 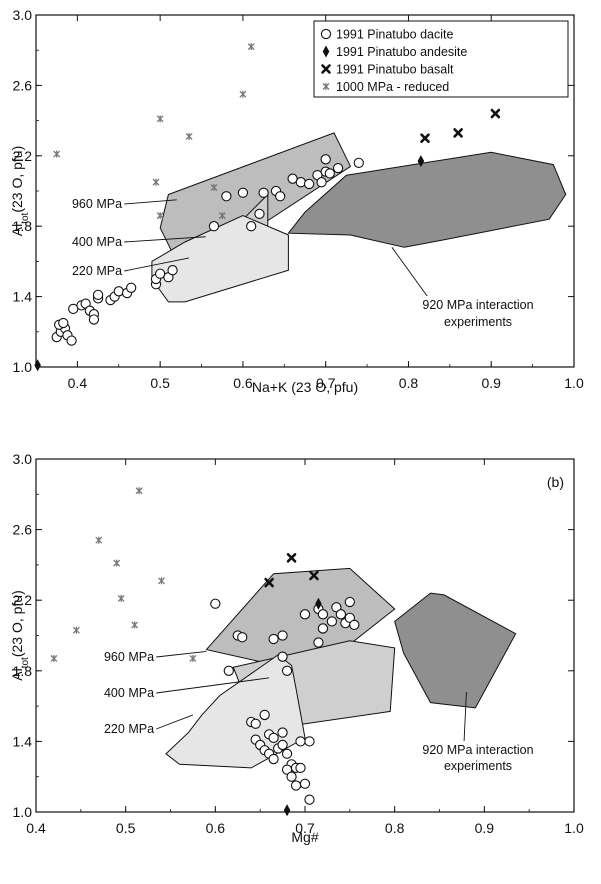 What do you see at coordinates (401, 52) in the screenshot?
I see `legend-entry: 1991 Pinatubo andesite` at bounding box center [401, 52].